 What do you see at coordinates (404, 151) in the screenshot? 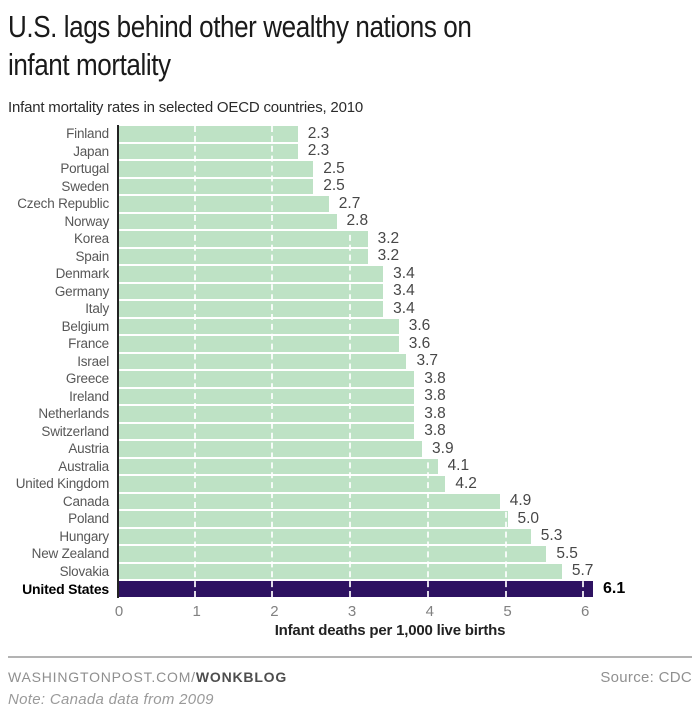
I see `bar-track: 2.3` at bounding box center [404, 151].